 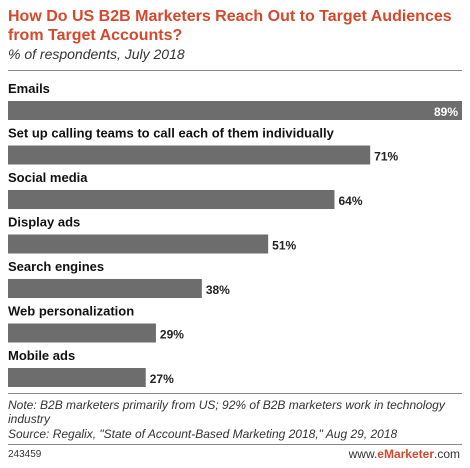 What do you see at coordinates (235, 444) in the screenshot?
I see `footer-divider` at bounding box center [235, 444].